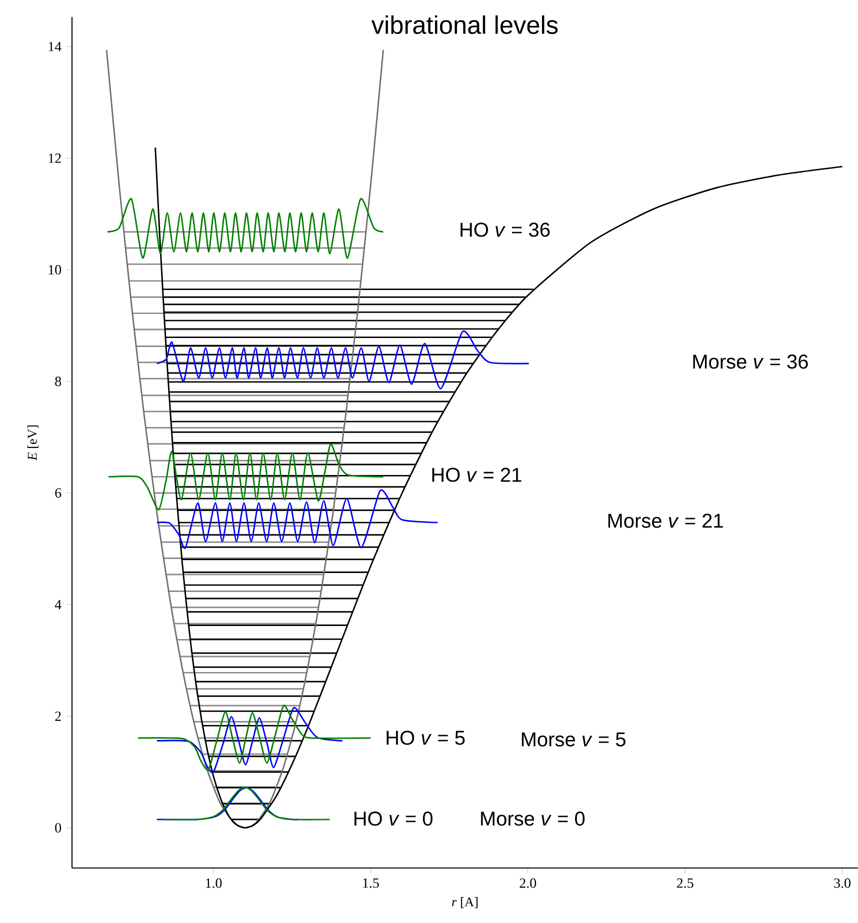 The height and width of the screenshot is (923, 858). Describe the element at coordinates (58, 828) in the screenshot. I see `y-tick-label: 0` at that location.